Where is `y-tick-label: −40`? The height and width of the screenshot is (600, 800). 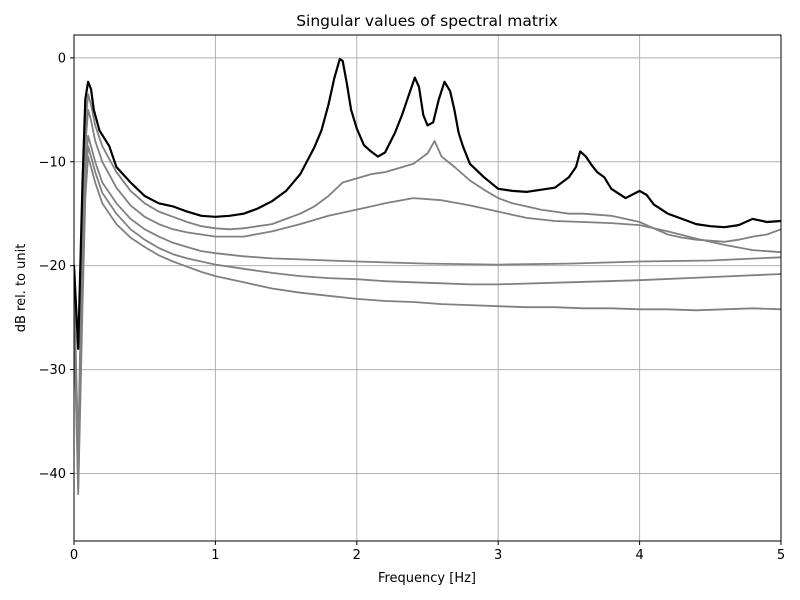 y-tick-label: −40 is located at coordinates (52, 474).